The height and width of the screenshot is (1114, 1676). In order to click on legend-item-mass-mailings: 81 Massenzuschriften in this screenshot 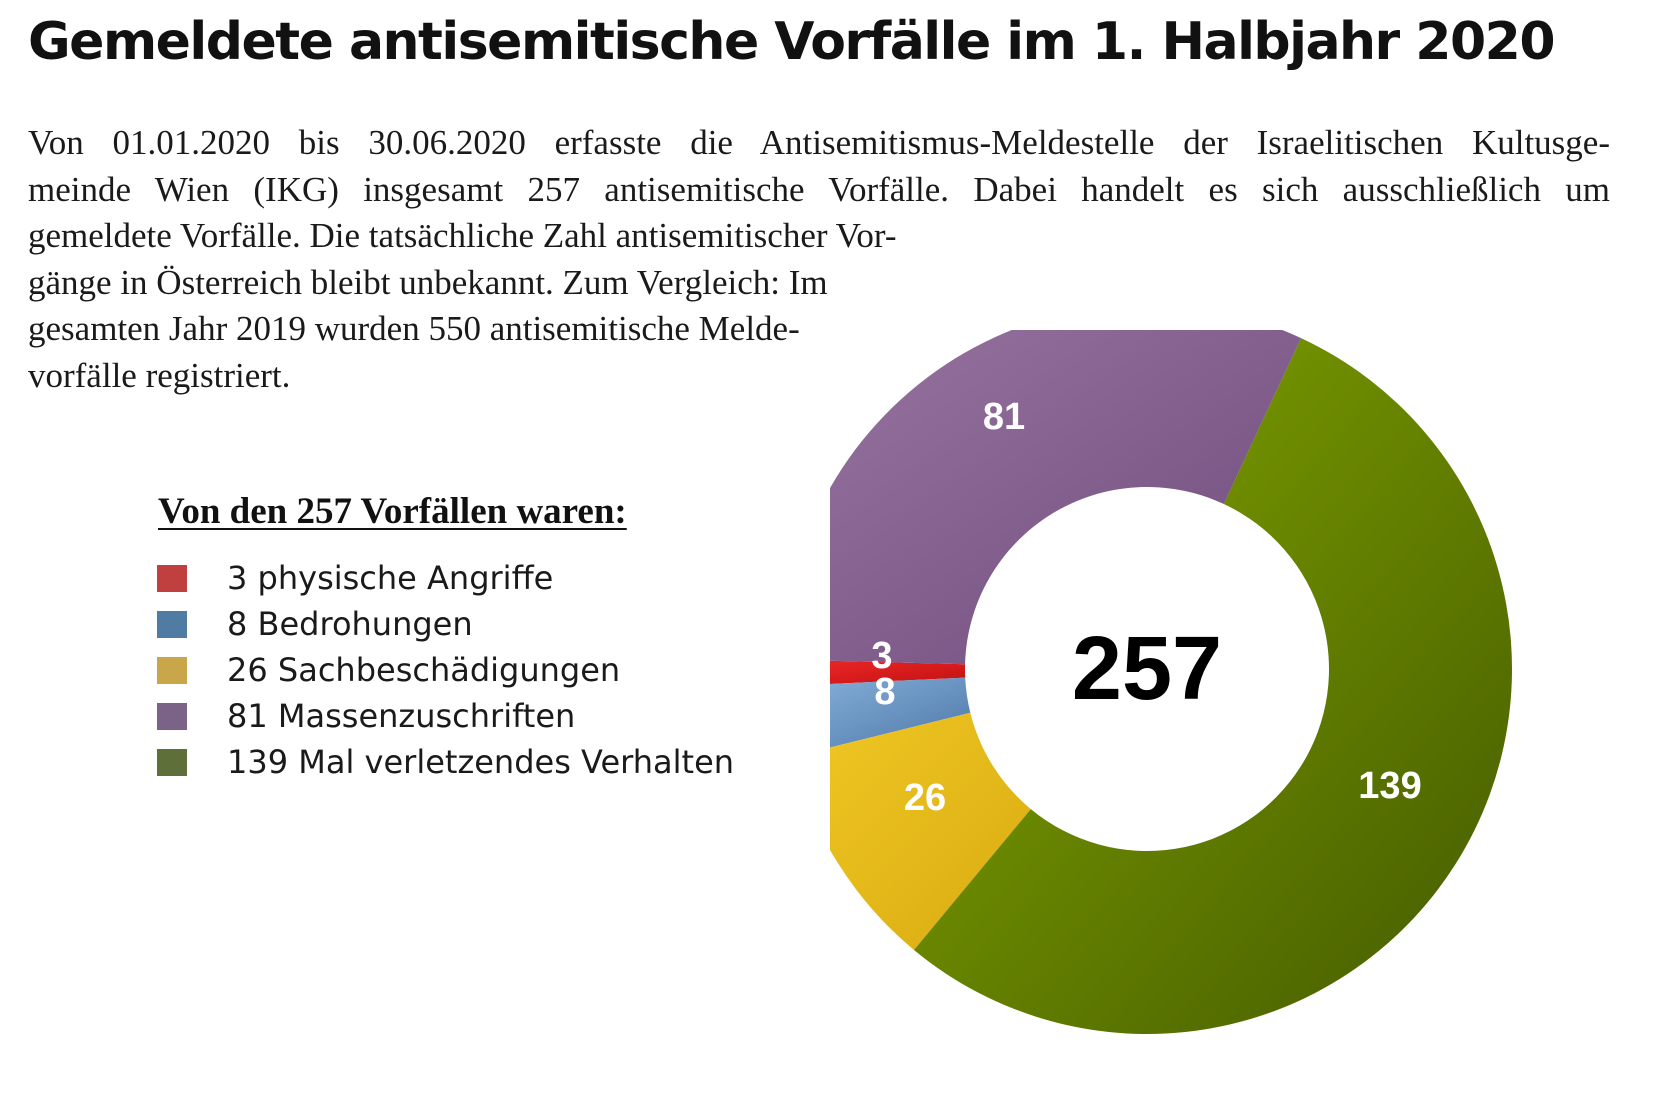, I will do `click(445, 716)`.